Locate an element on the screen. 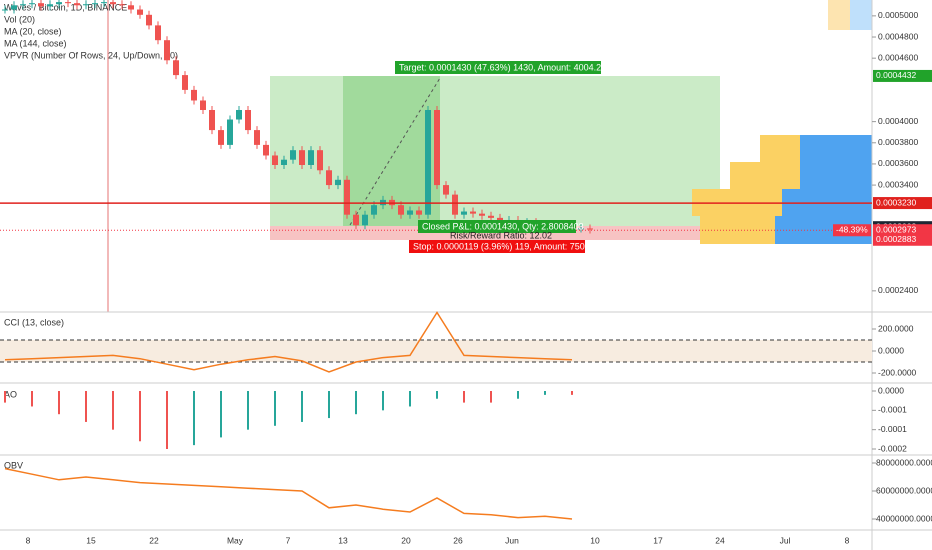 This screenshot has width=932, height=550. price-label: 0.0003400 is located at coordinates (898, 184).